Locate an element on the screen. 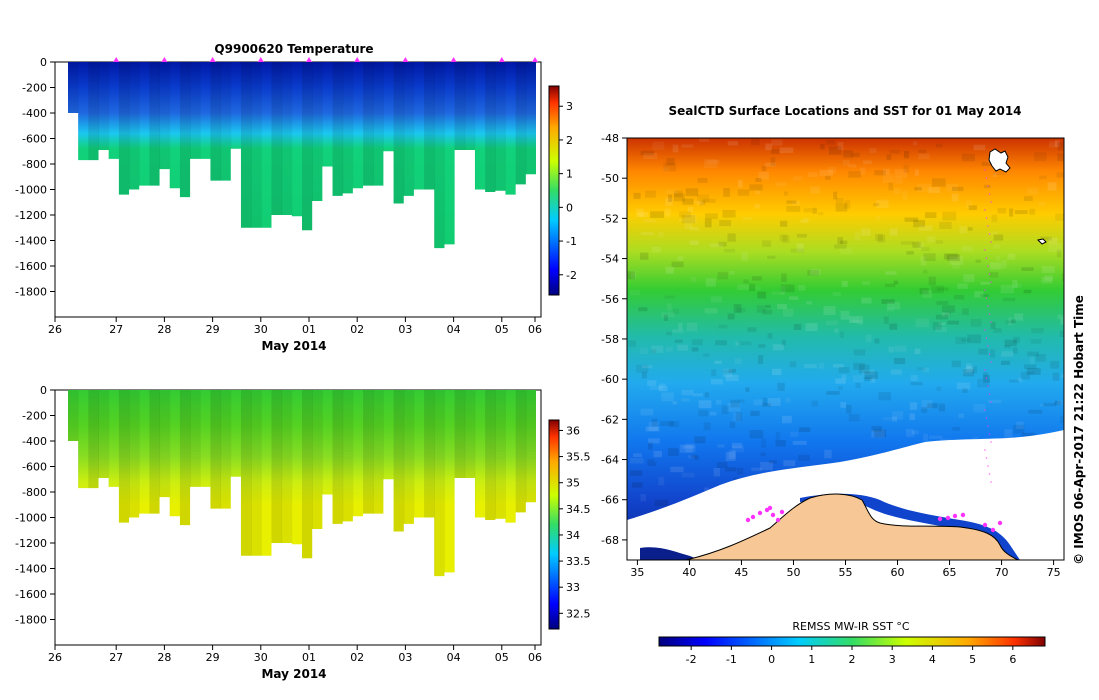 The width and height of the screenshot is (1099, 700). y-tick-label: -1800 is located at coordinates (31, 620).